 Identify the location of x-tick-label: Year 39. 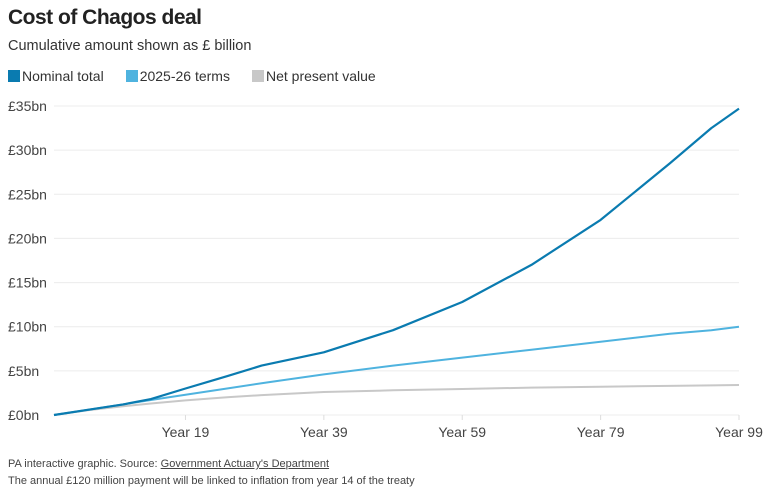
(324, 432).